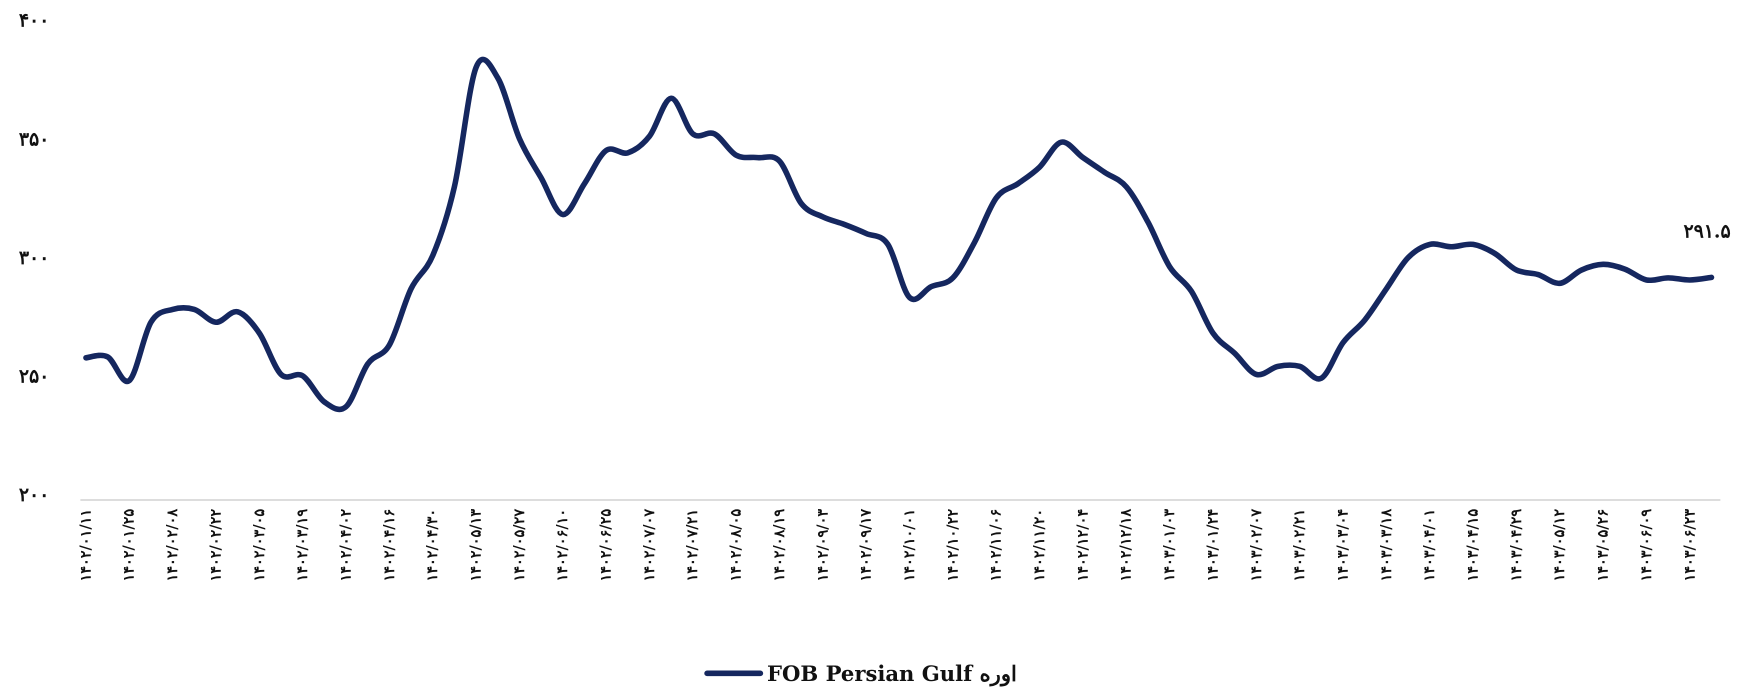 Image resolution: width=1743 pixels, height=690 pixels. Describe the element at coordinates (1386, 545) in the screenshot. I see `x-tick-label: ۱۴۰۳/۰۳/۱۸` at that location.